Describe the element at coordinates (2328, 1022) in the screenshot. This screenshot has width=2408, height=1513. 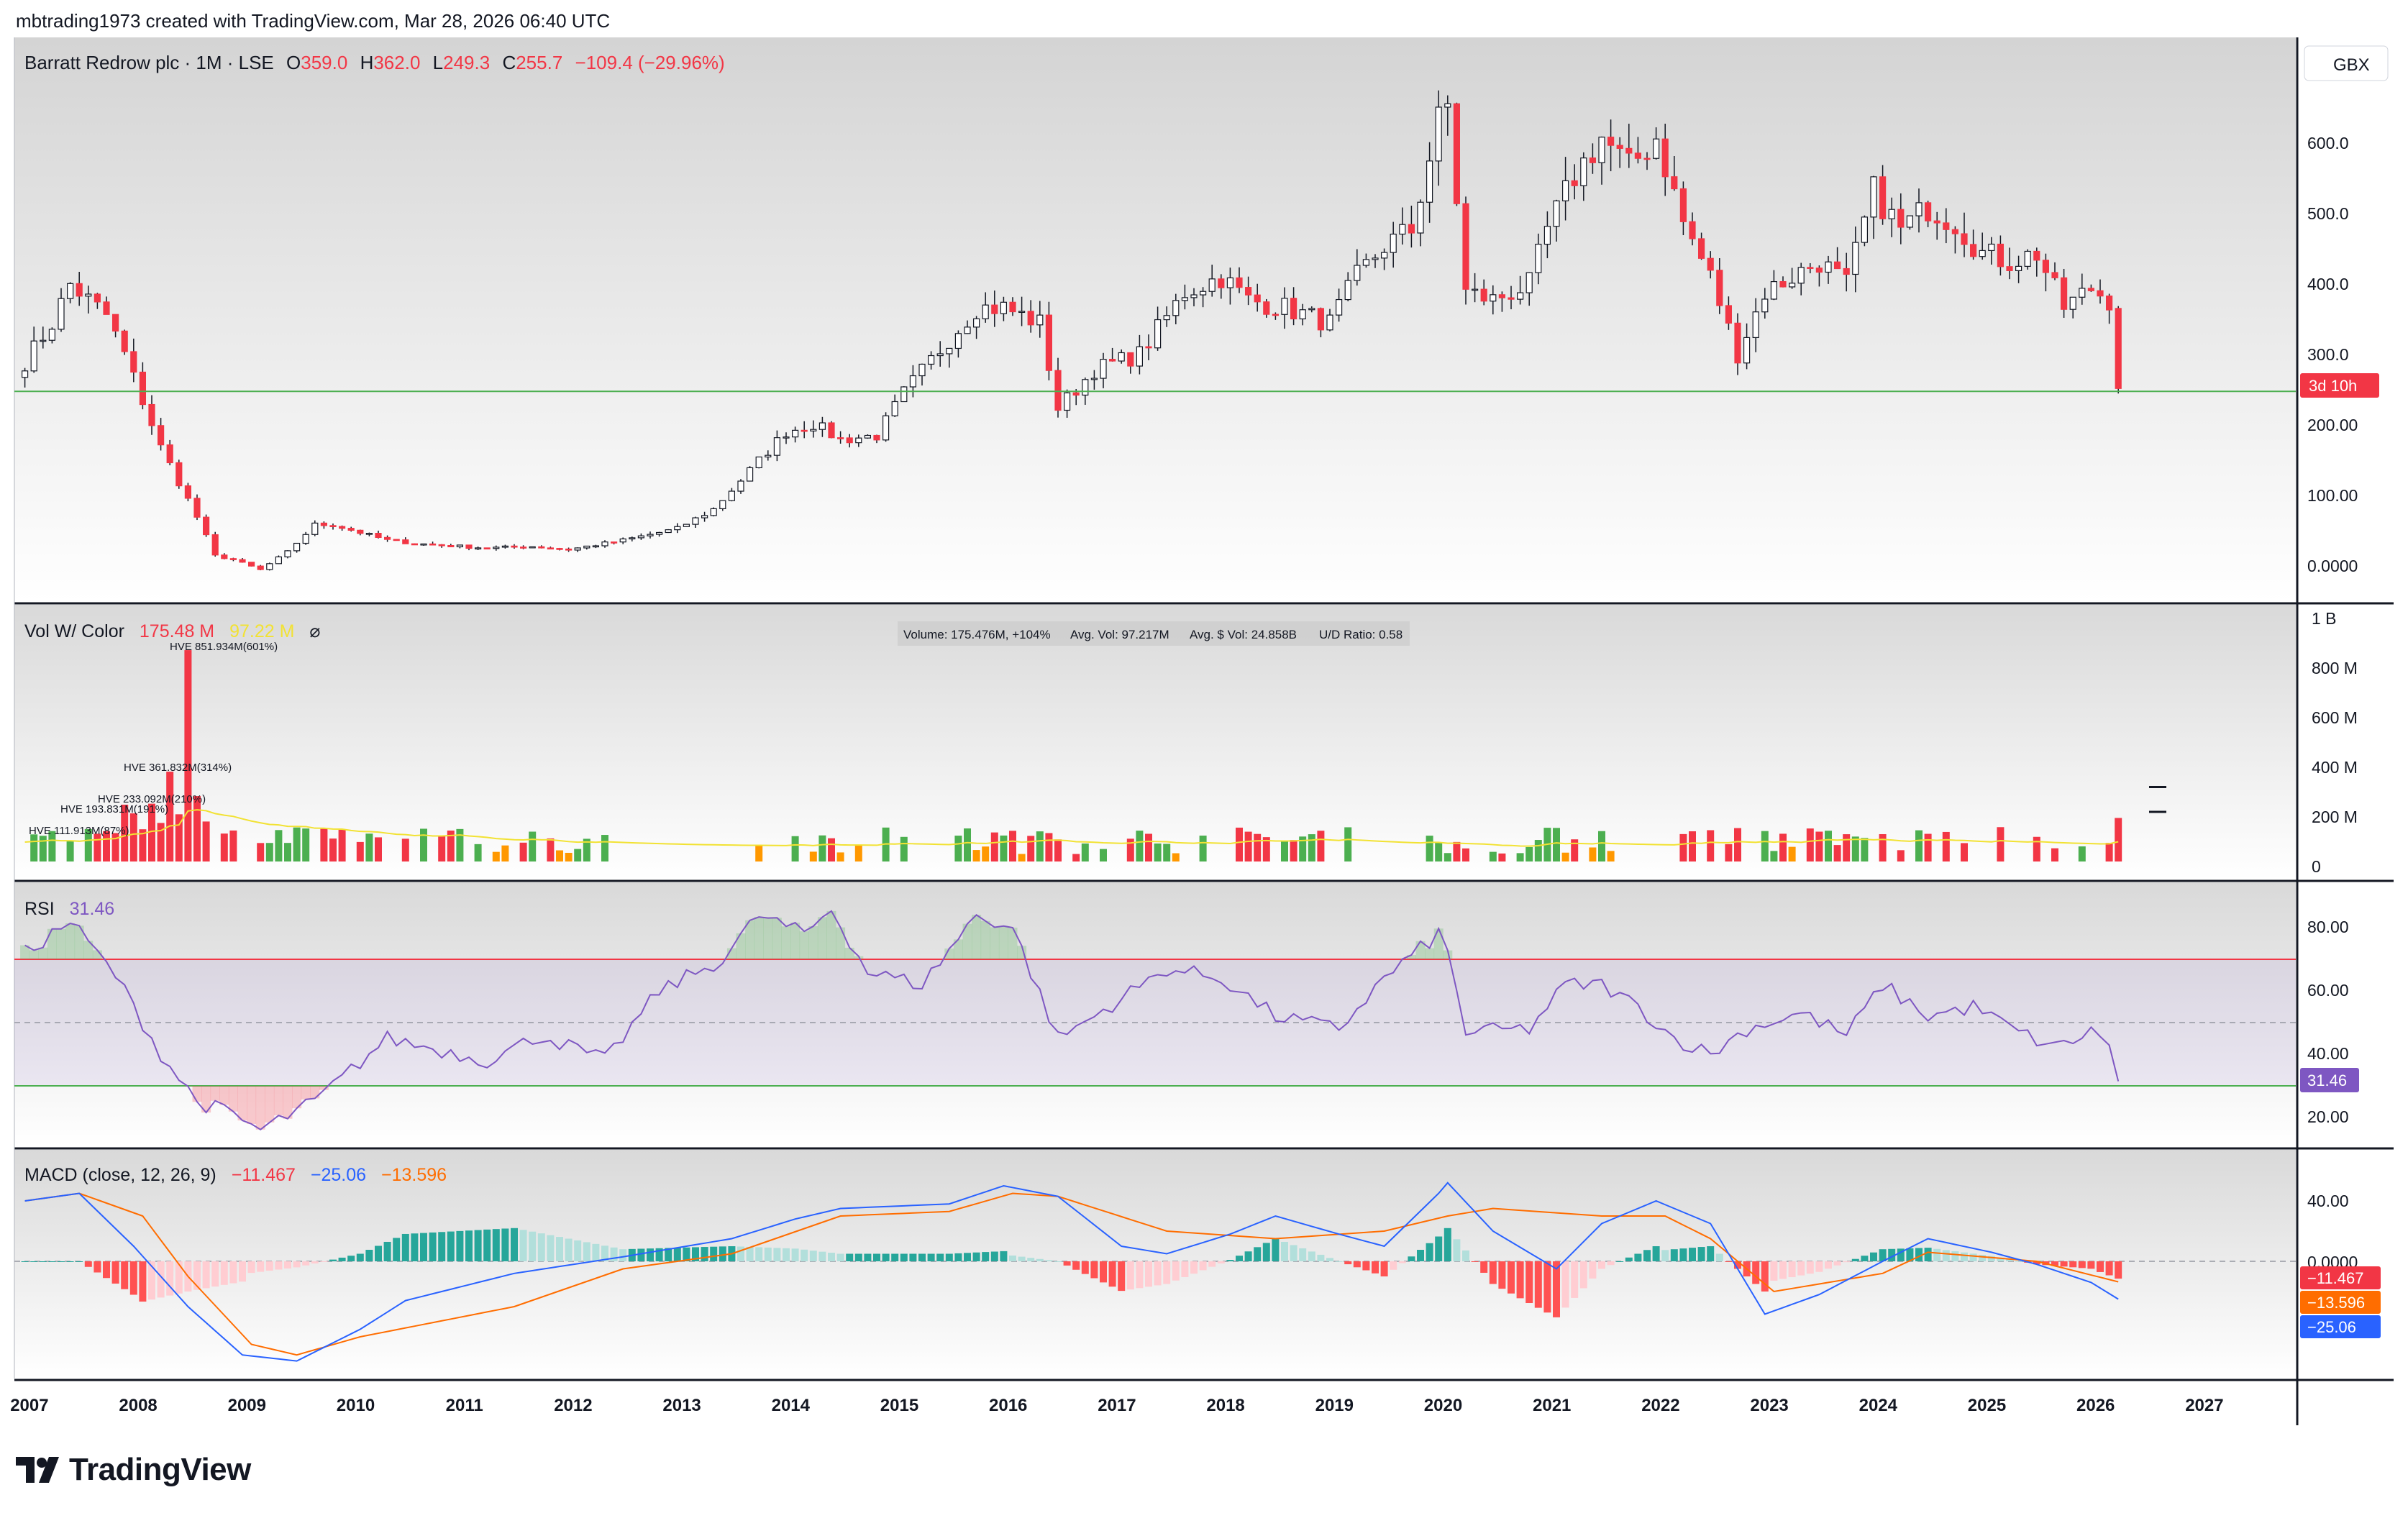
I see `rsi-axis: 80.00 60.00 40.00 20.00` at that location.